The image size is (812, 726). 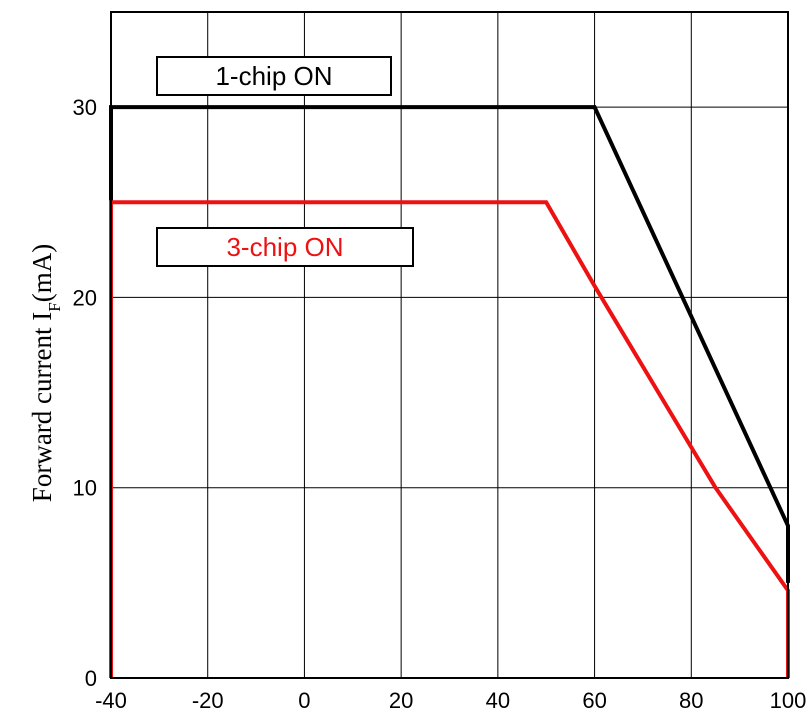 I want to click on y-tick-label: 10, so click(x=85, y=488).